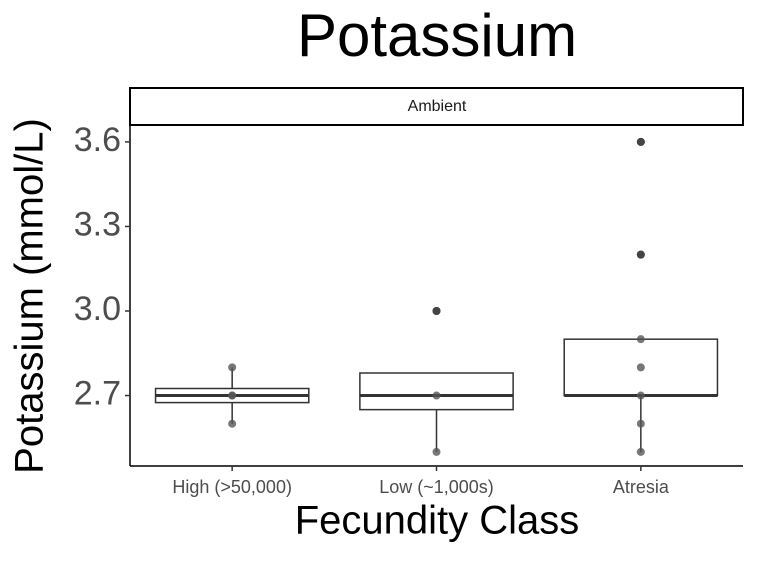  I want to click on x-axis-title: Fecundity Class, so click(437, 521).